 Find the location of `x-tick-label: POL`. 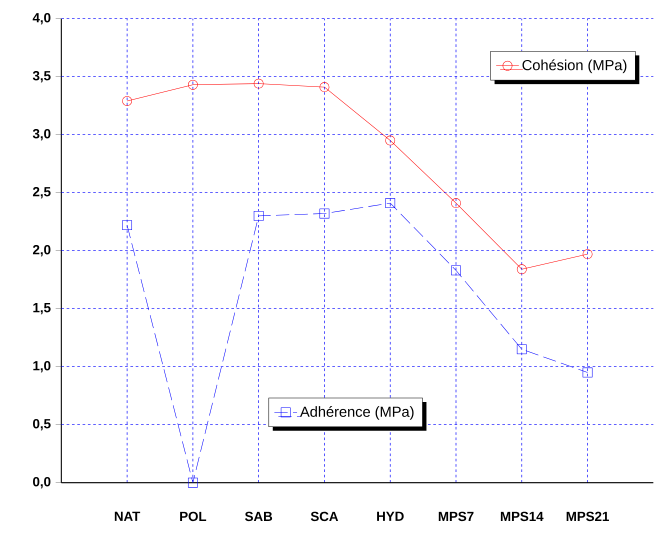

x-tick-label: POL is located at coordinates (193, 517).